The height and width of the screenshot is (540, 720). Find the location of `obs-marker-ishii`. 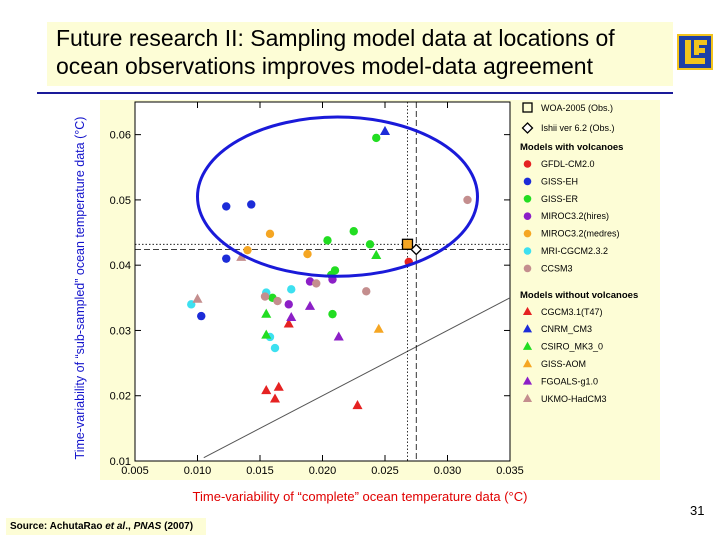

obs-marker-ishii is located at coordinates (416, 249).